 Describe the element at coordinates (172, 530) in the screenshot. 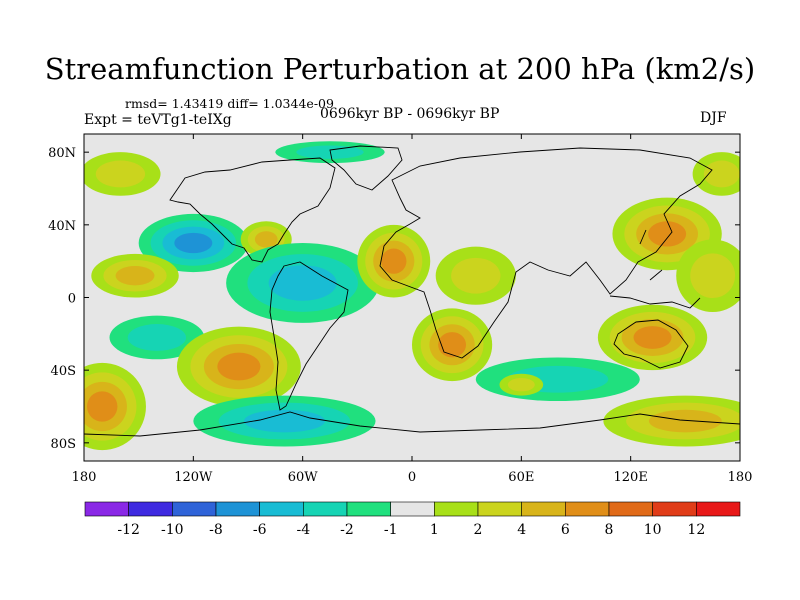

I see `colorbar-label: -10` at that location.